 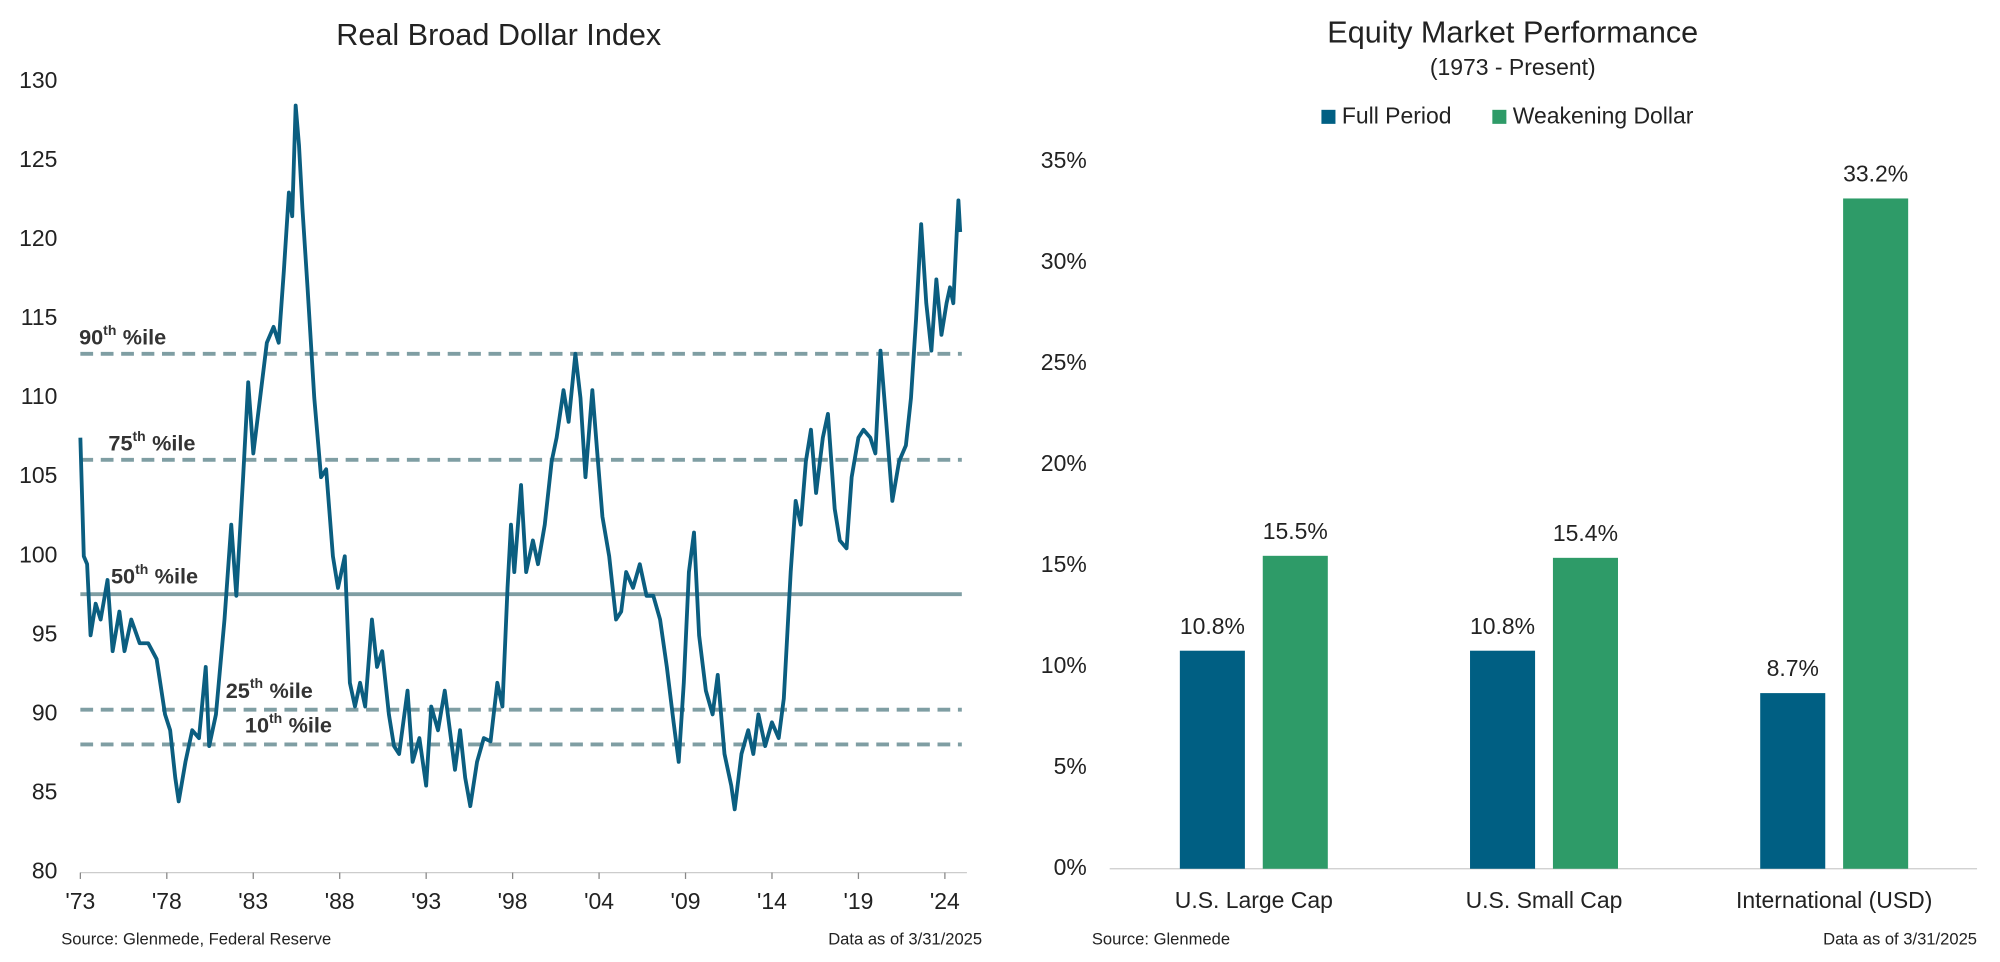 I want to click on x-tick-label: '98, so click(x=513, y=901).